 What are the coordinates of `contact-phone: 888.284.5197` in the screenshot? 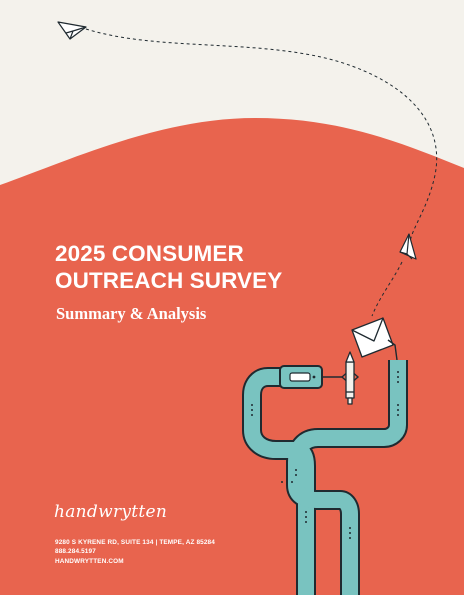 It's located at (75, 552).